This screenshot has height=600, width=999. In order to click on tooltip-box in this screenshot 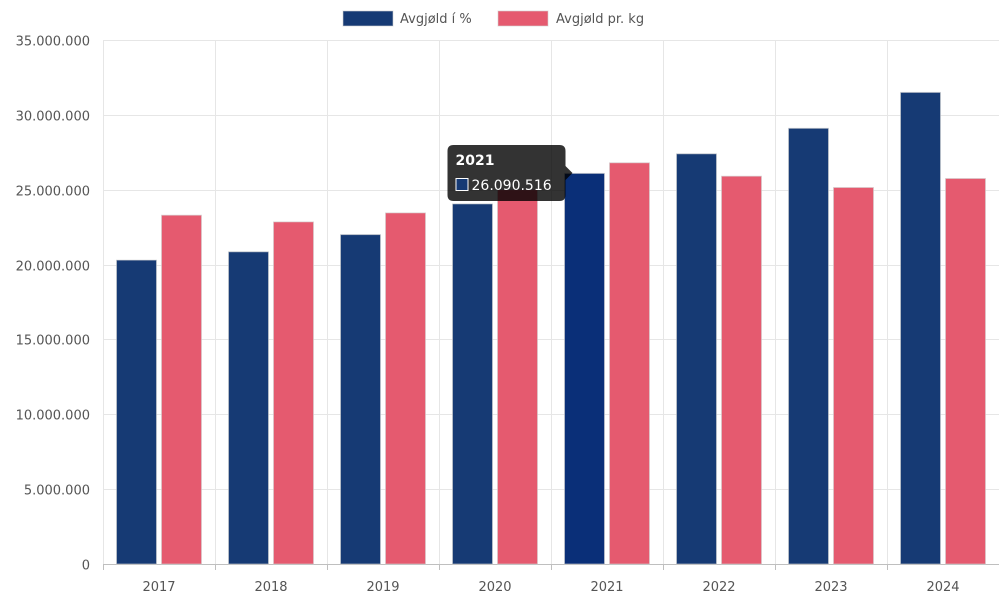, I will do `click(510, 173)`.